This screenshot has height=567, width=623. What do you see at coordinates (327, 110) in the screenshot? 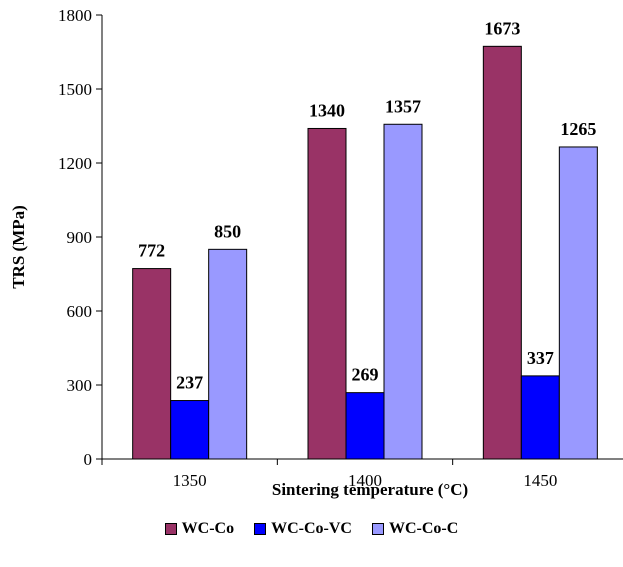
I see `data-label: 1340` at bounding box center [327, 110].